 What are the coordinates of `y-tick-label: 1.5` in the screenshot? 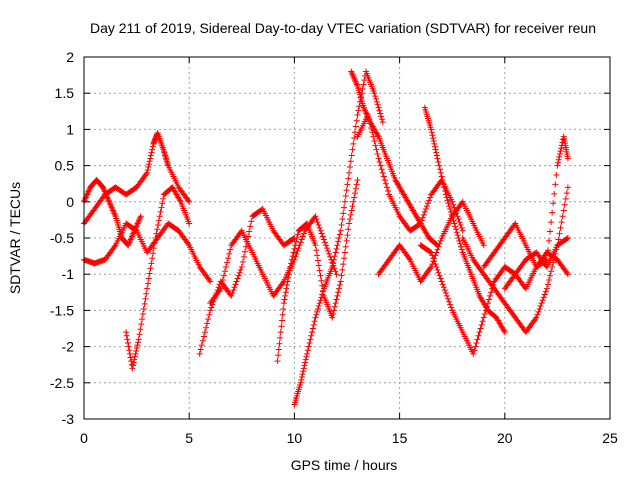 It's located at (65, 93).